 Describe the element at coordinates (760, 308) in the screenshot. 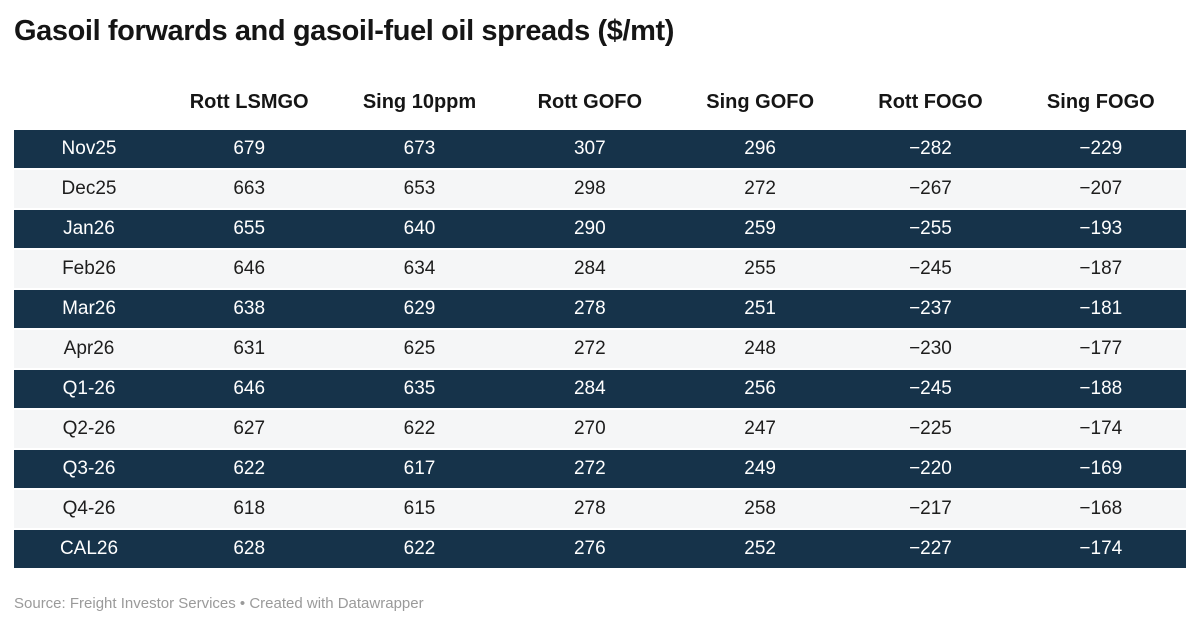

I see `table-cell: 251` at that location.